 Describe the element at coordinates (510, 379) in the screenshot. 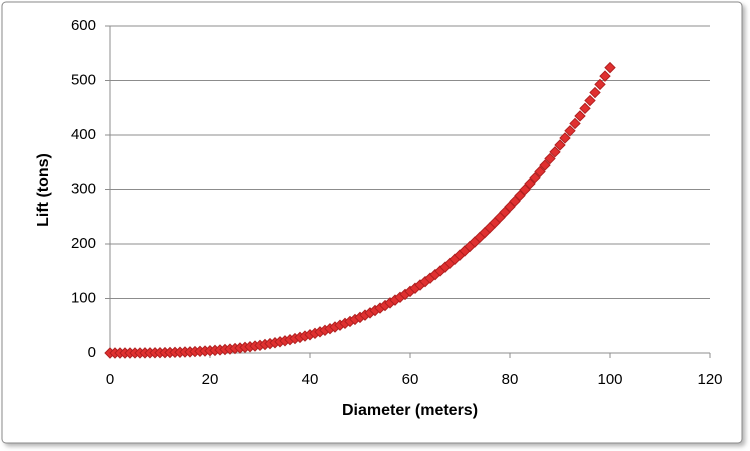

I see `x-tick-label: 80` at that location.